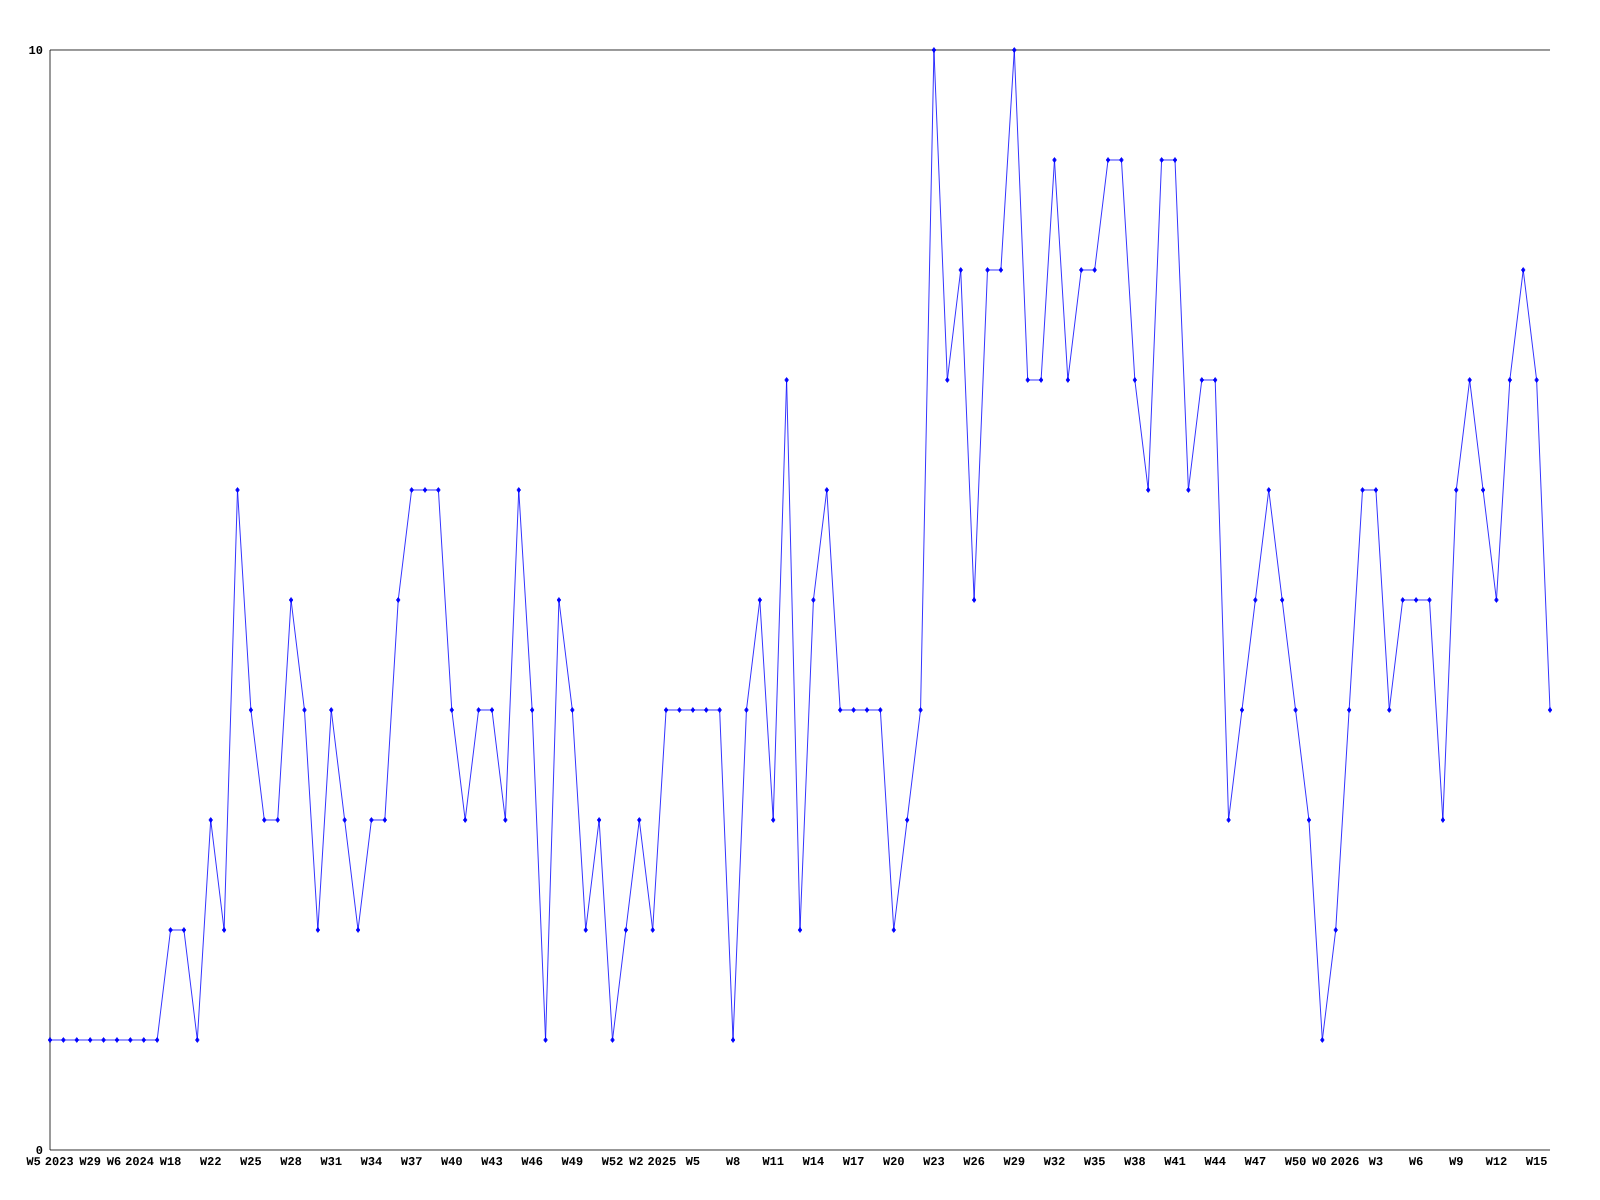  Describe the element at coordinates (371, 1161) in the screenshot. I see `x-tick-label: W34` at that location.